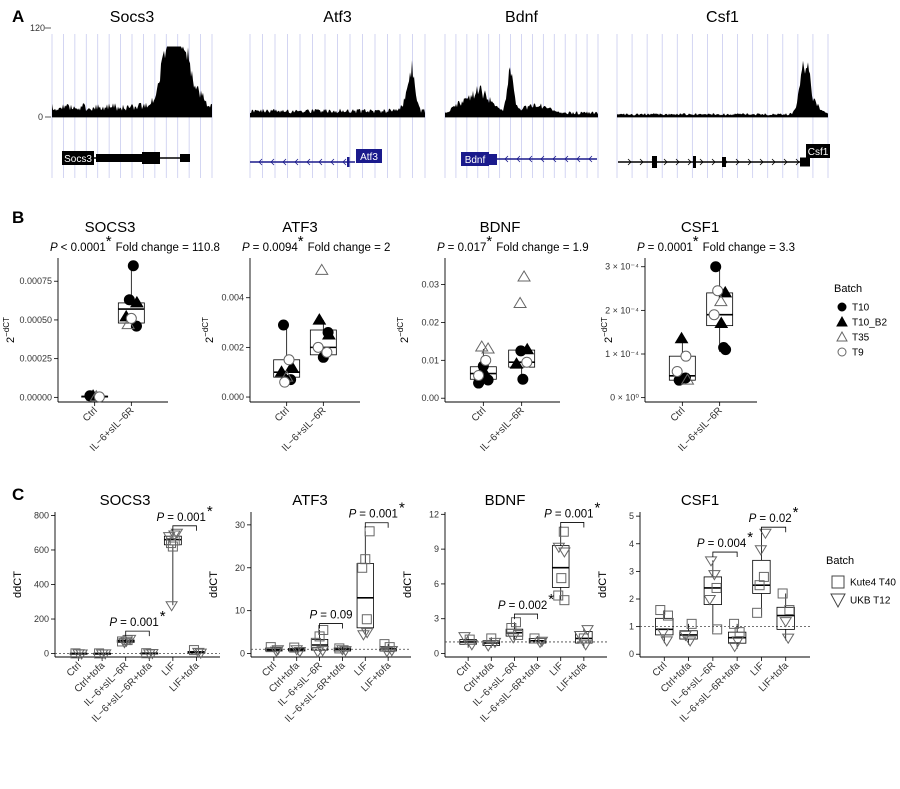 The image size is (900, 789). What do you see at coordinates (505, 500) in the screenshot?
I see `plot-title: BDNF` at bounding box center [505, 500].